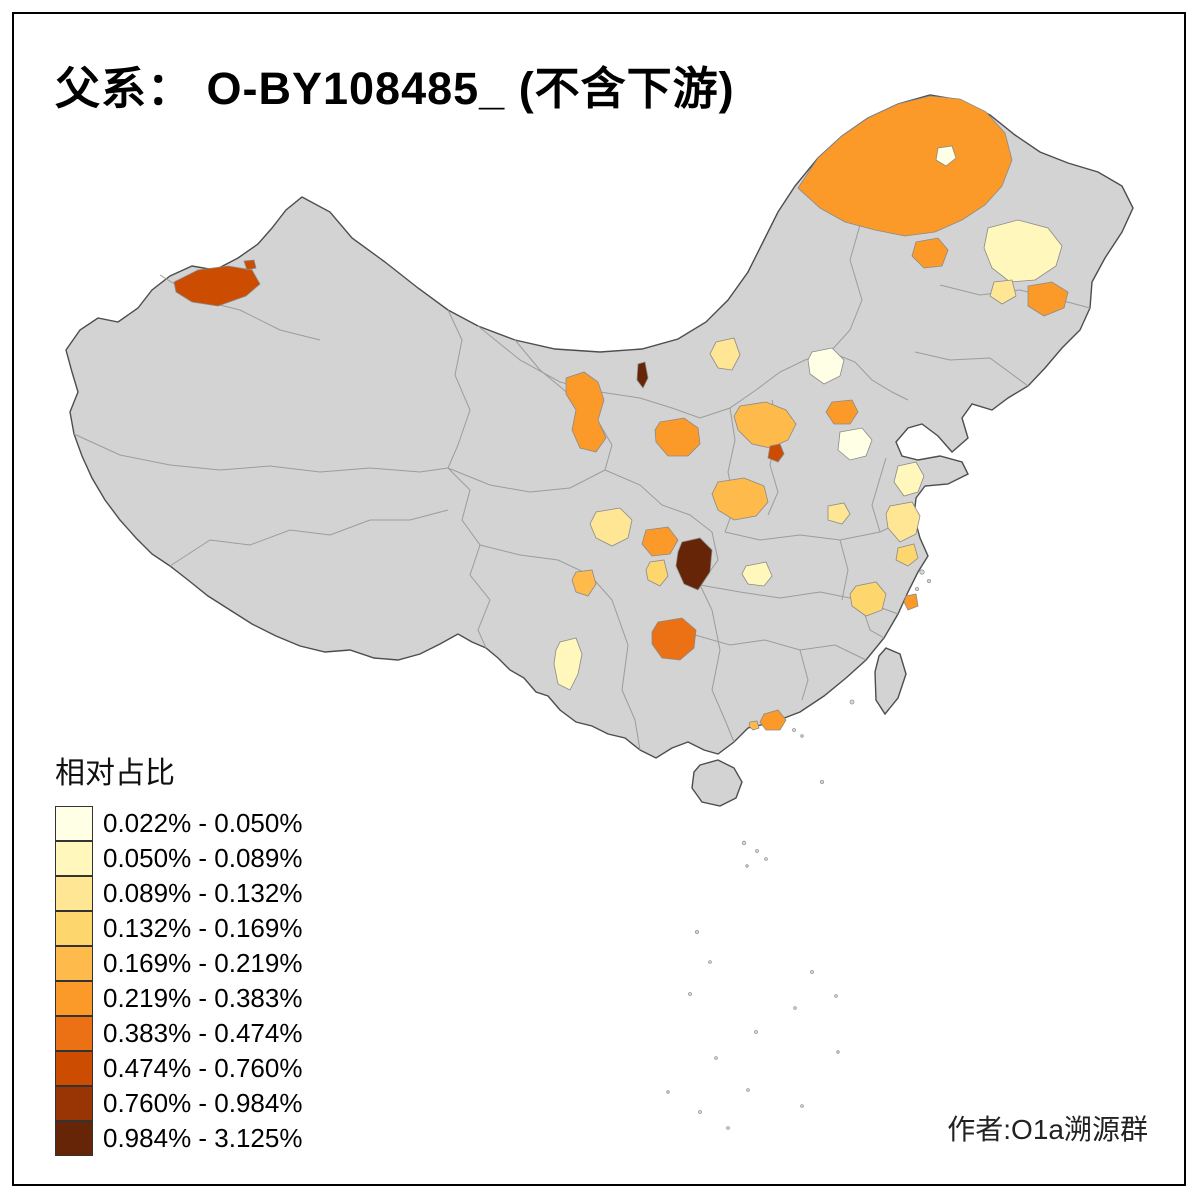 The height and width of the screenshot is (1200, 1200). I want to click on legend-label: 0.169% - 0.219%, so click(203, 963).